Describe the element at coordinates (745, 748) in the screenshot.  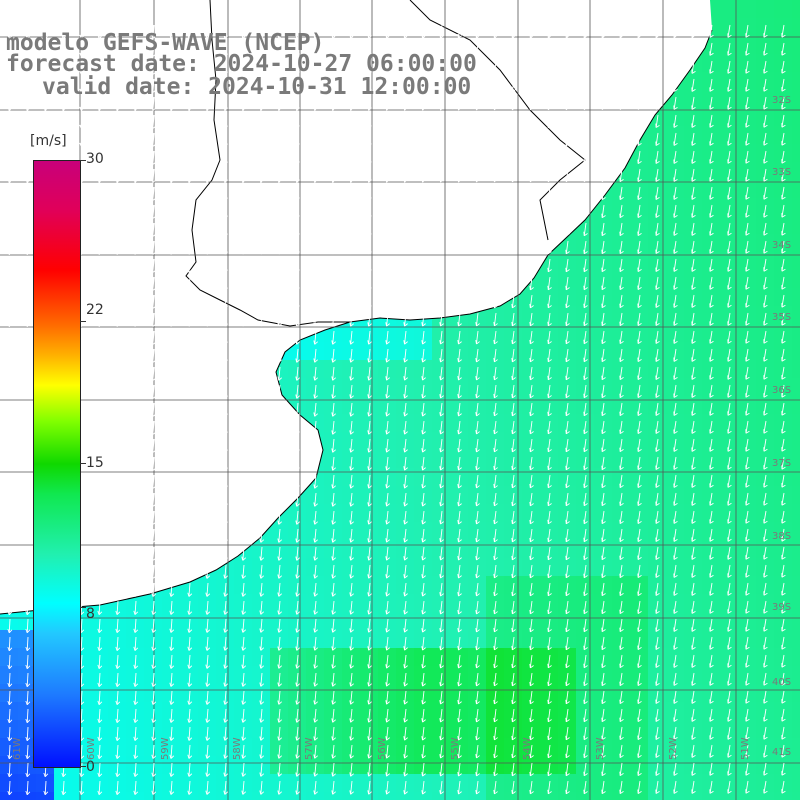
I see `lon-label: 51W` at that location.